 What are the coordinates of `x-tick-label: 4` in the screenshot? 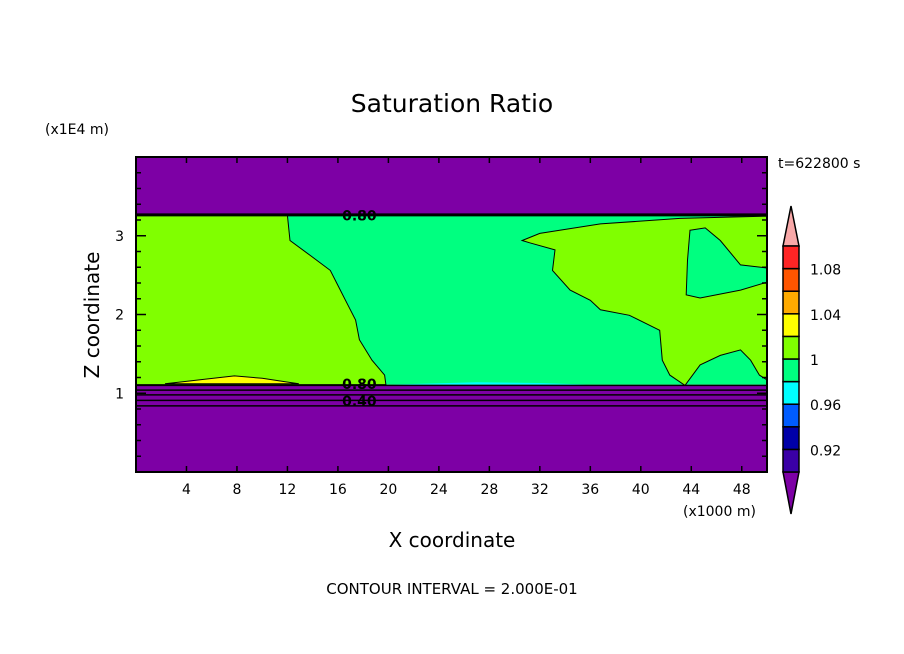 It's located at (186, 490).